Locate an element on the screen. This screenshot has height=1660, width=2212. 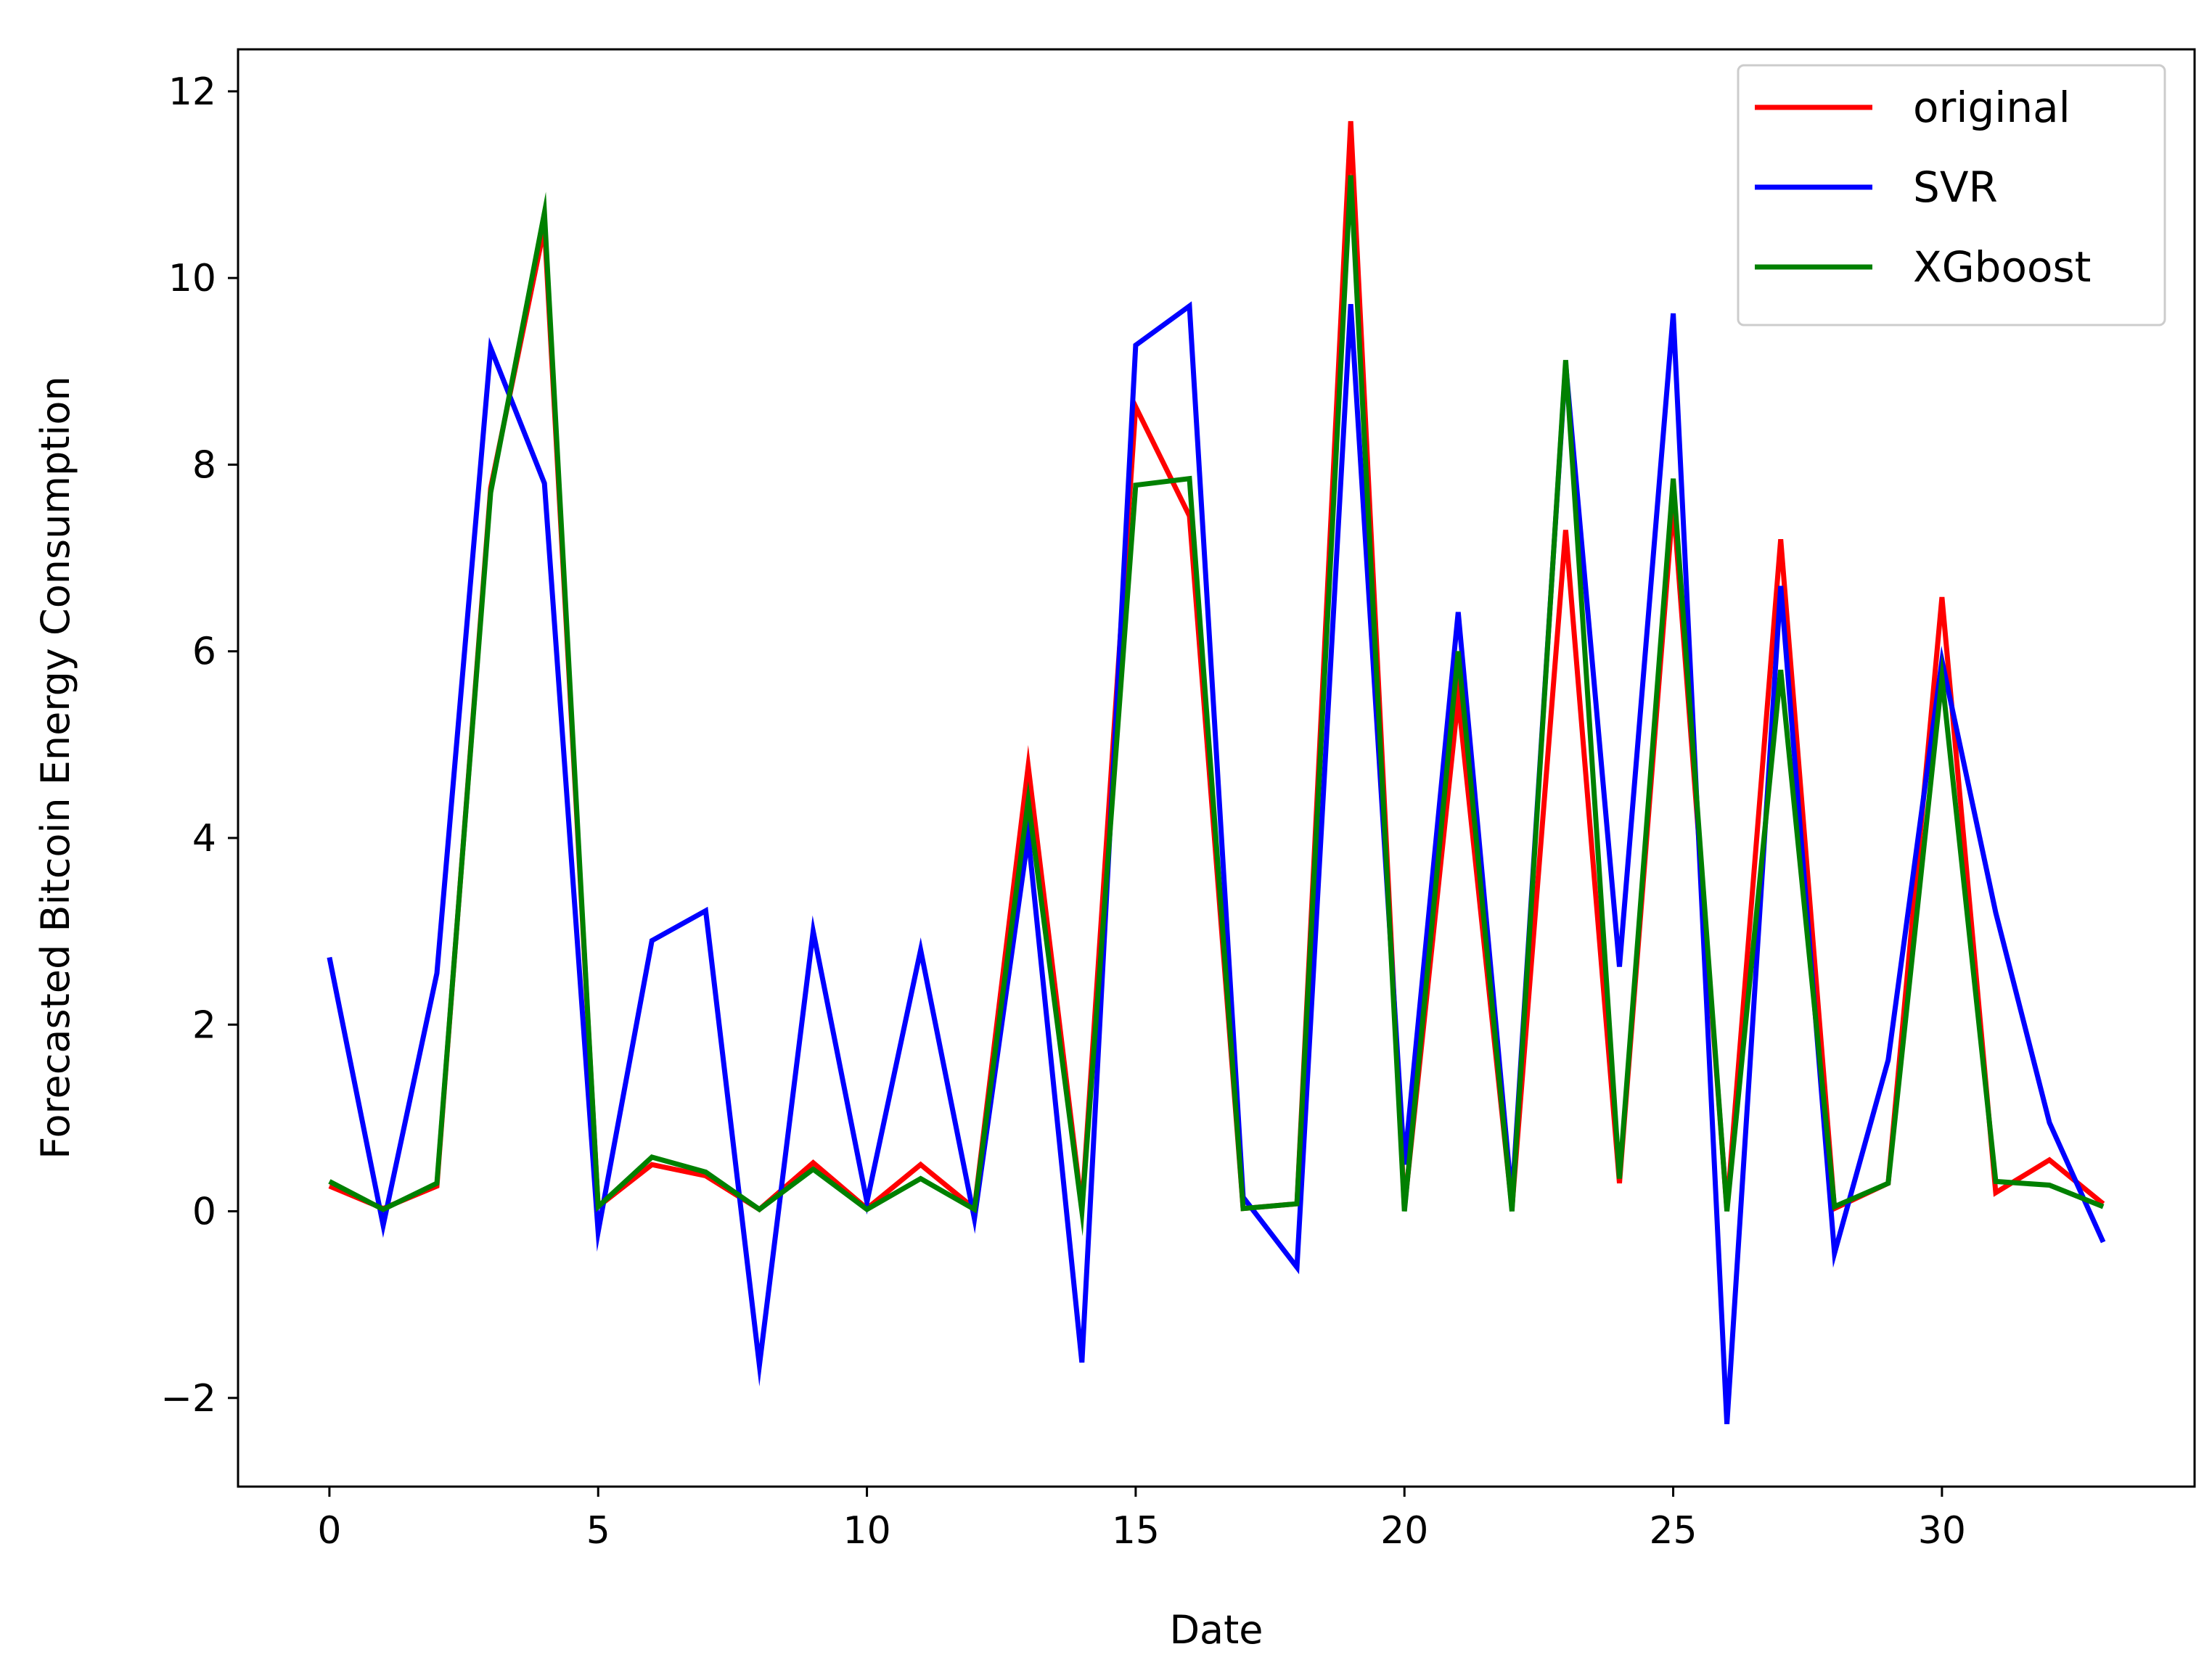
legend-label-svr: SVR is located at coordinates (1955, 187).